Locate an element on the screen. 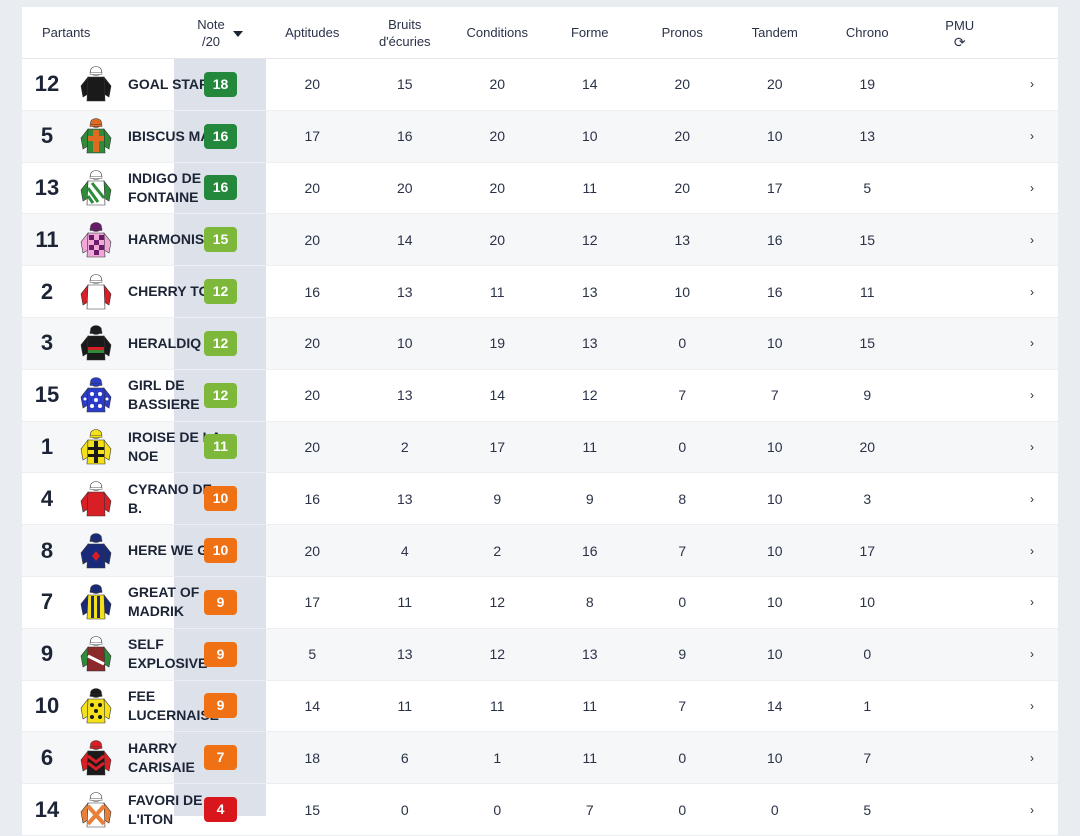  horse-name: HERALDIQ is located at coordinates (165, 342).